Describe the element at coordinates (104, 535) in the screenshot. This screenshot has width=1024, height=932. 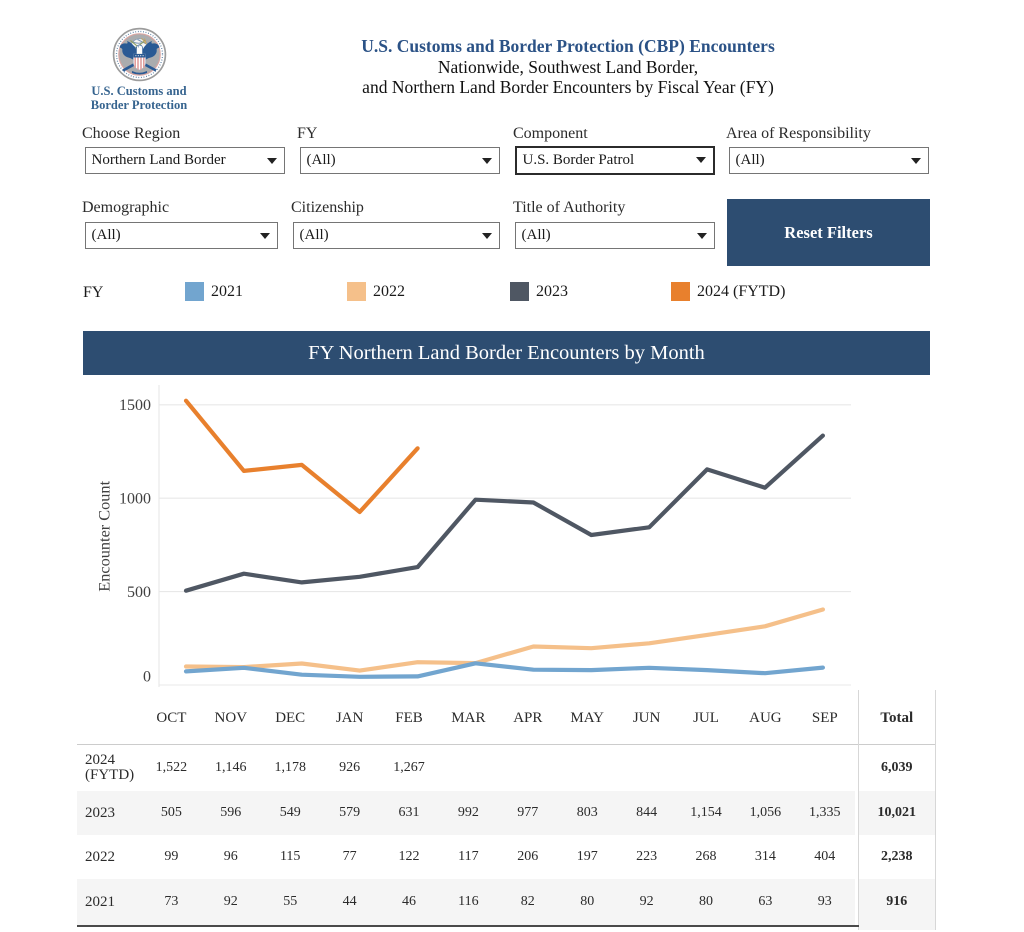
I see `svg-text: Encounter Count` at that location.